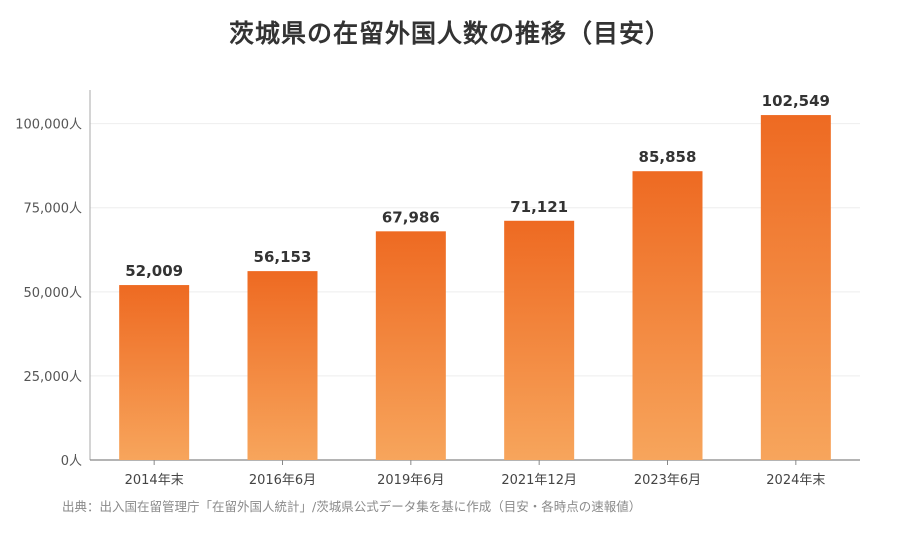 Image resolution: width=900 pixels, height=540 pixels. What do you see at coordinates (449, 33) in the screenshot?
I see `chart-title: 茨城県の在留外国人数の推移（目安）` at bounding box center [449, 33].